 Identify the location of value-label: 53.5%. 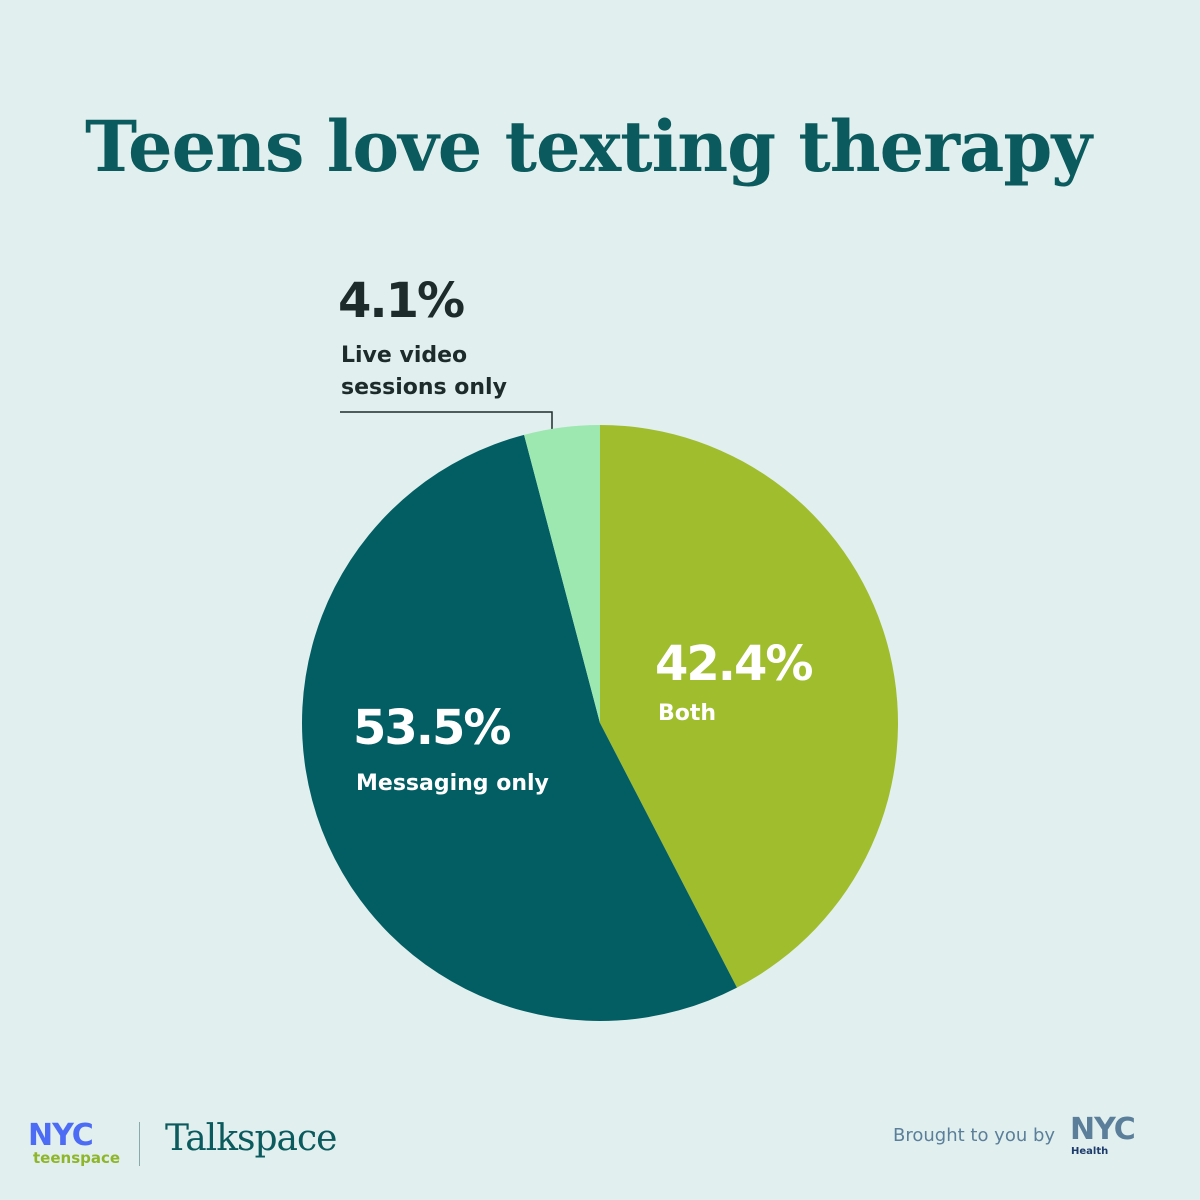
(432, 728).